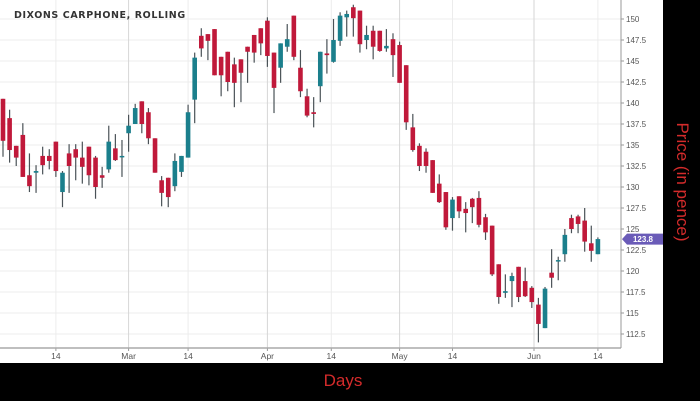  What do you see at coordinates (343, 380) in the screenshot?
I see `x-axis-title: Days` at bounding box center [343, 380].